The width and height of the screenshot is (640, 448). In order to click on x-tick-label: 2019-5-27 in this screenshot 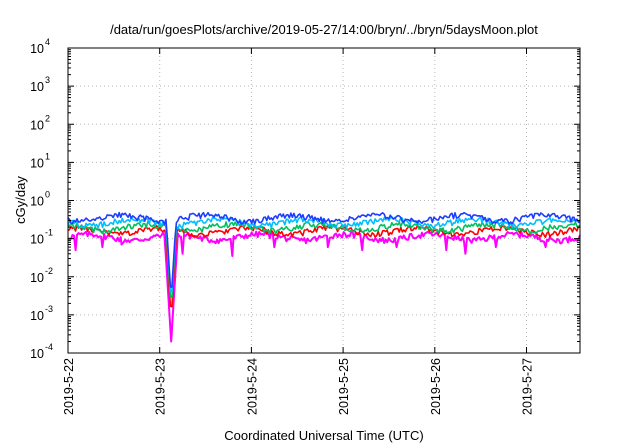, I will do `click(528, 386)`.